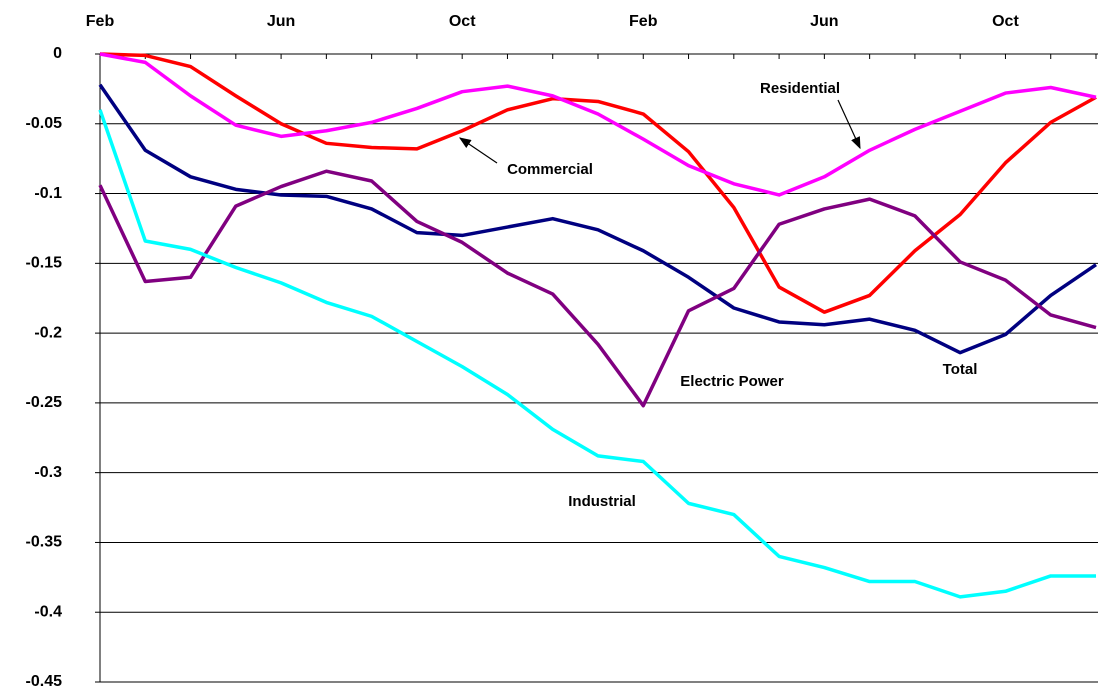  Describe the element at coordinates (57, 53) in the screenshot. I see `y-tick-label: 0` at that location.